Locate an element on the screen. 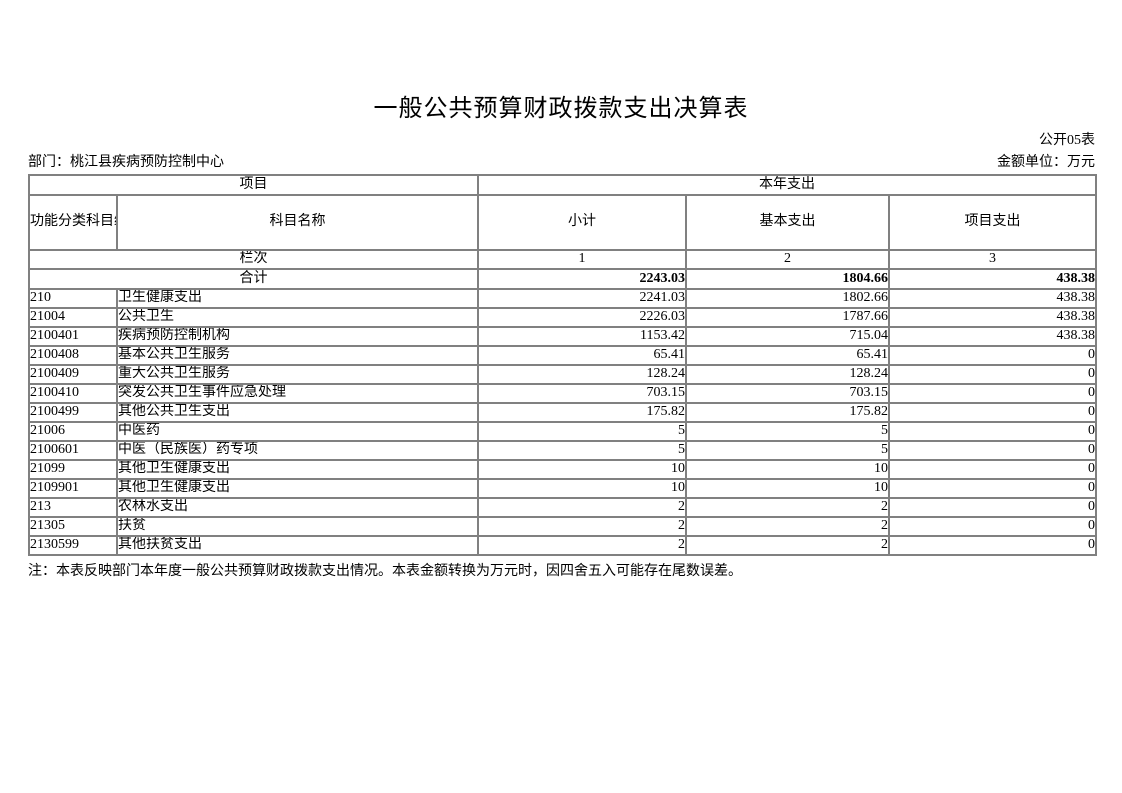 The image size is (1122, 793). subject-name: 农林水支出 is located at coordinates (297, 507).